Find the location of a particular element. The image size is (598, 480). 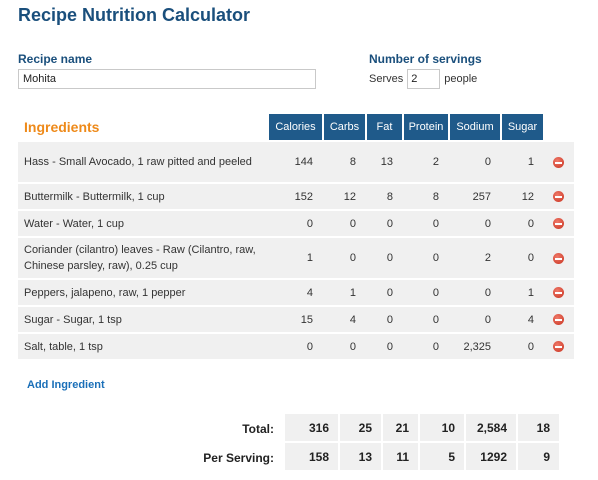

ingredient-name: Peppers, jalapeno, raw, 1 pepper is located at coordinates (142, 293).